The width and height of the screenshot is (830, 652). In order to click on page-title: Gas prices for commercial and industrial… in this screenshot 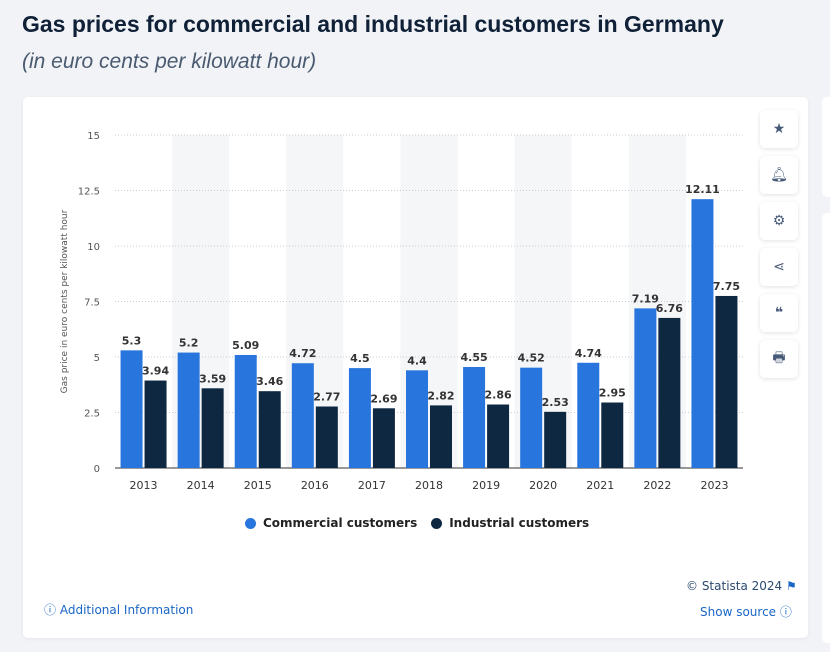, I will do `click(373, 24)`.